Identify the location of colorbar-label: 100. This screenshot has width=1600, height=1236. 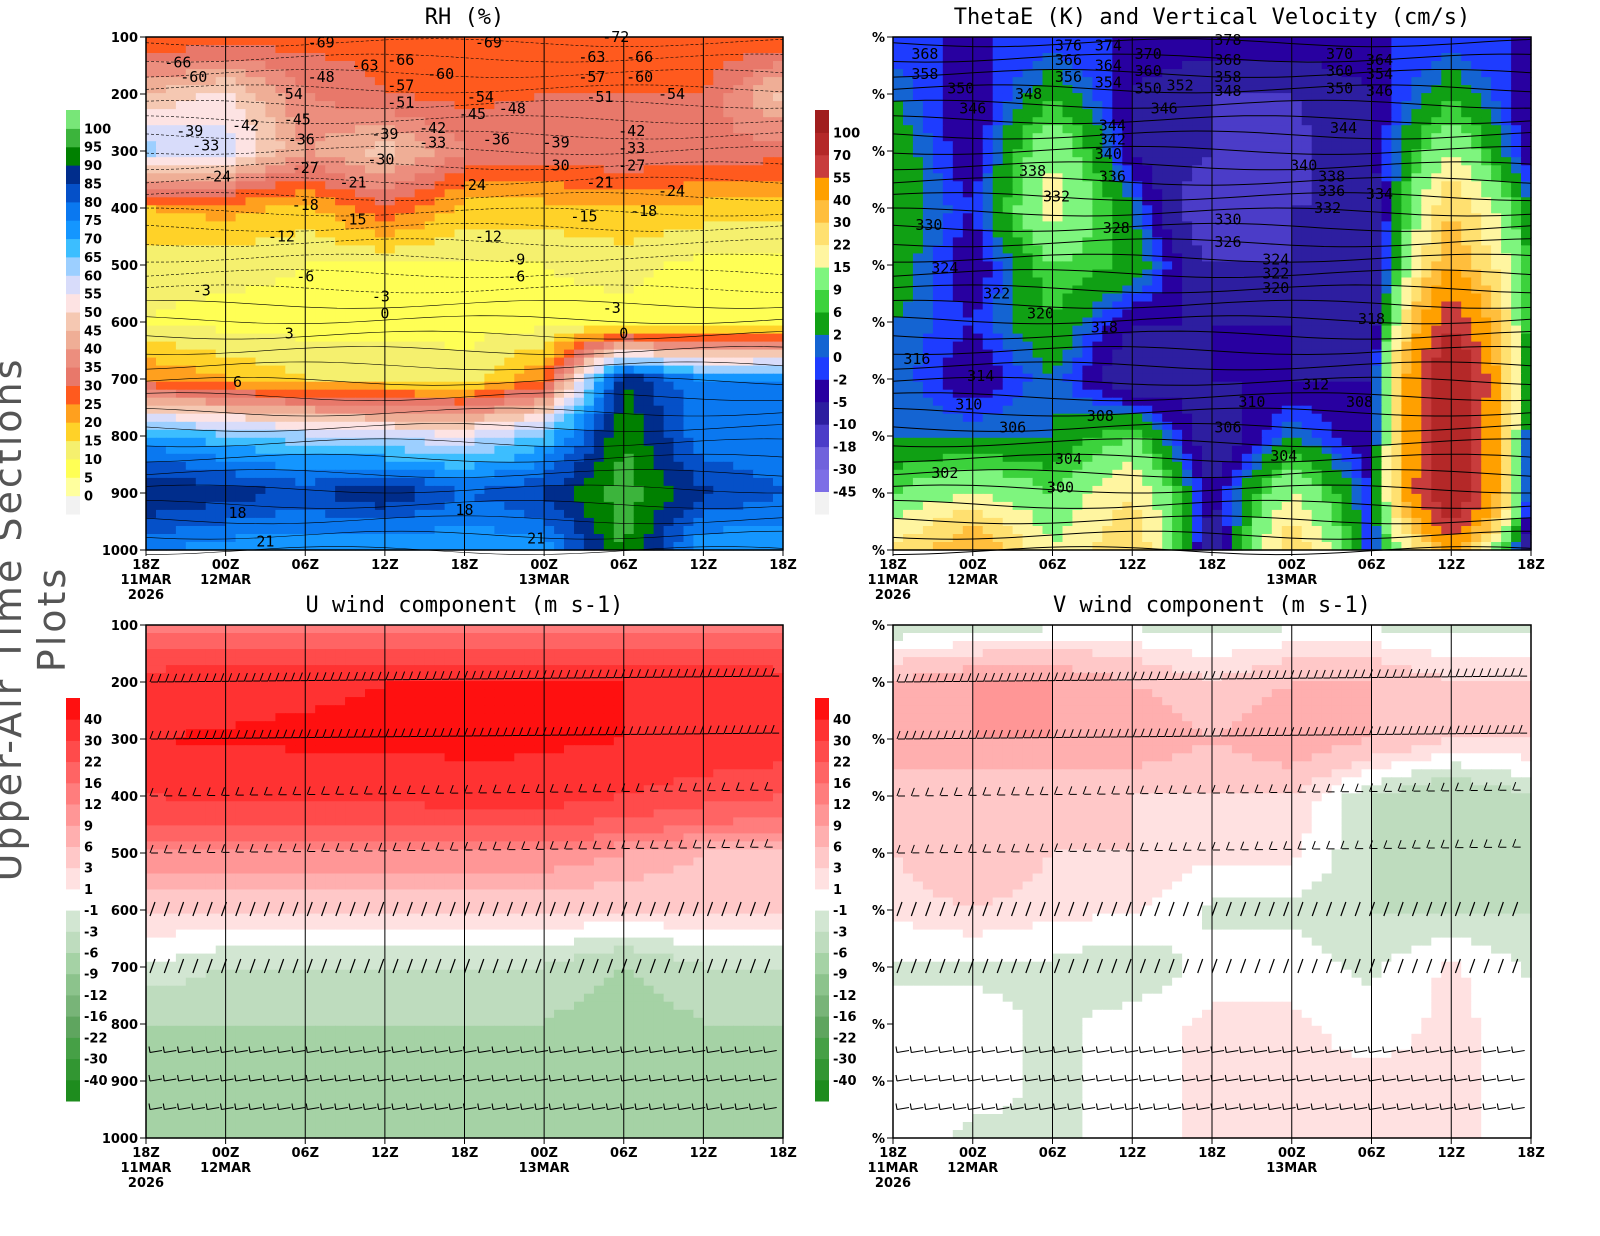
(97, 129).